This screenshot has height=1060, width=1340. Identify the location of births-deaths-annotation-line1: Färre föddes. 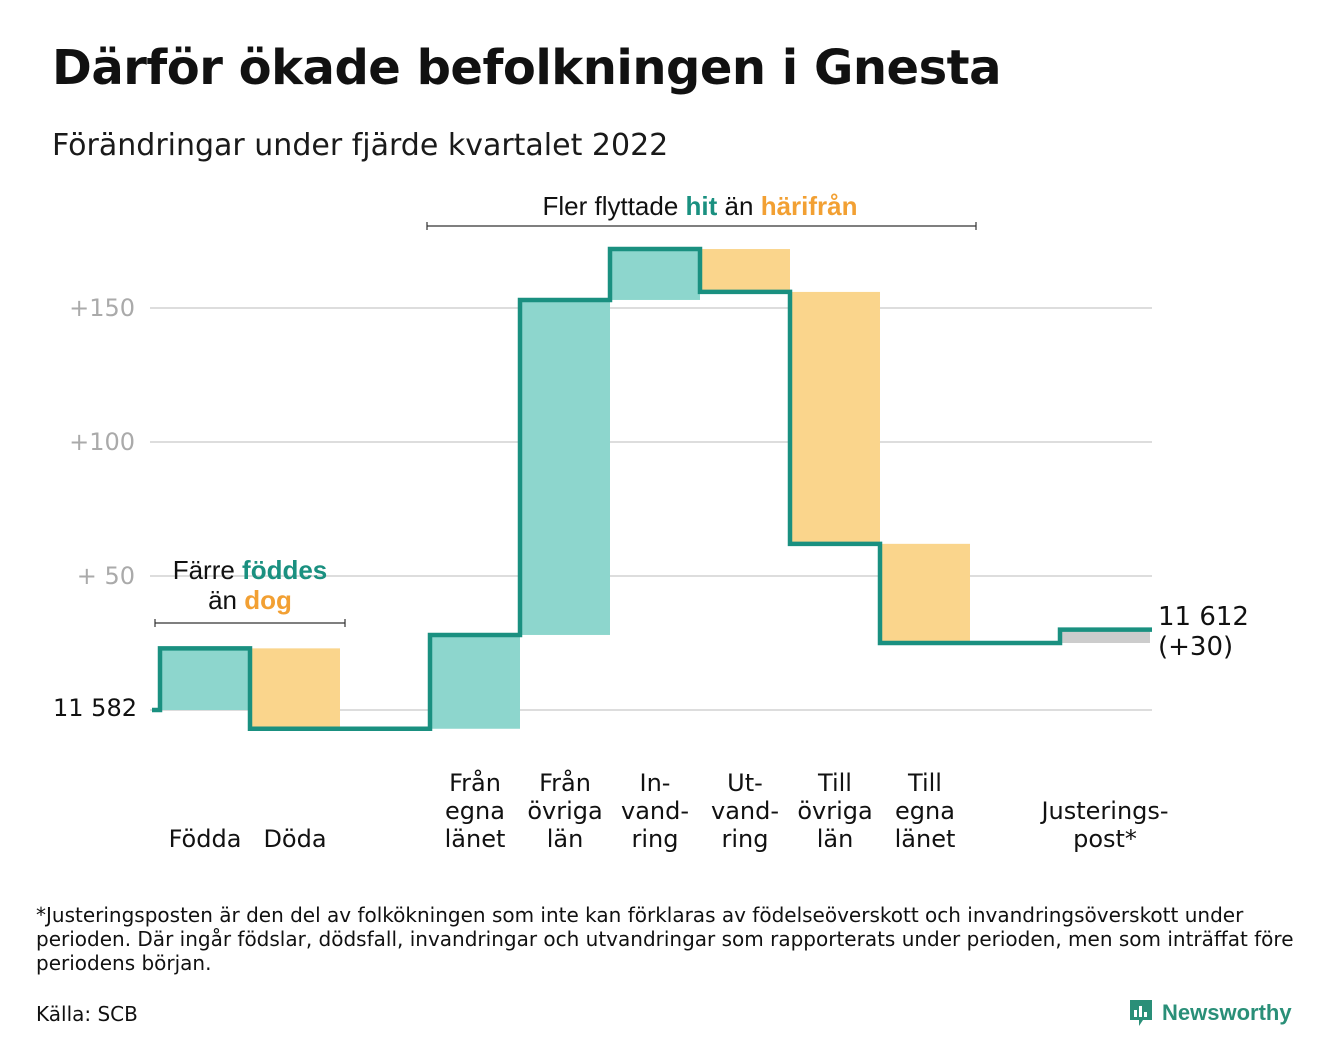
(250, 570).